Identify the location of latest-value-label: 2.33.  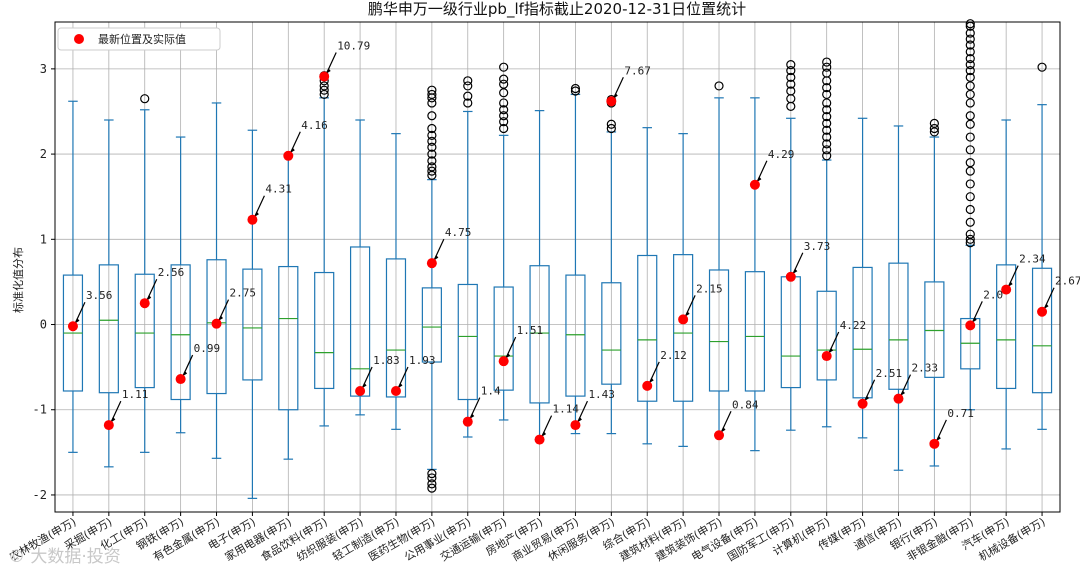
(924, 368).